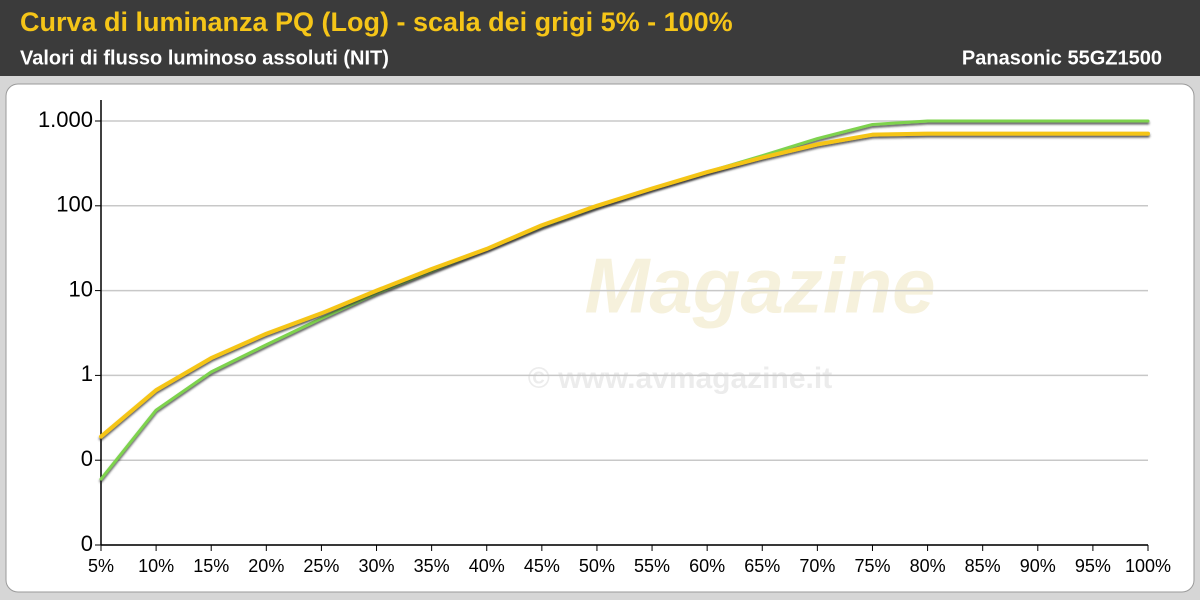  What do you see at coordinates (707, 566) in the screenshot?
I see `x-tick-label: 60%` at bounding box center [707, 566].